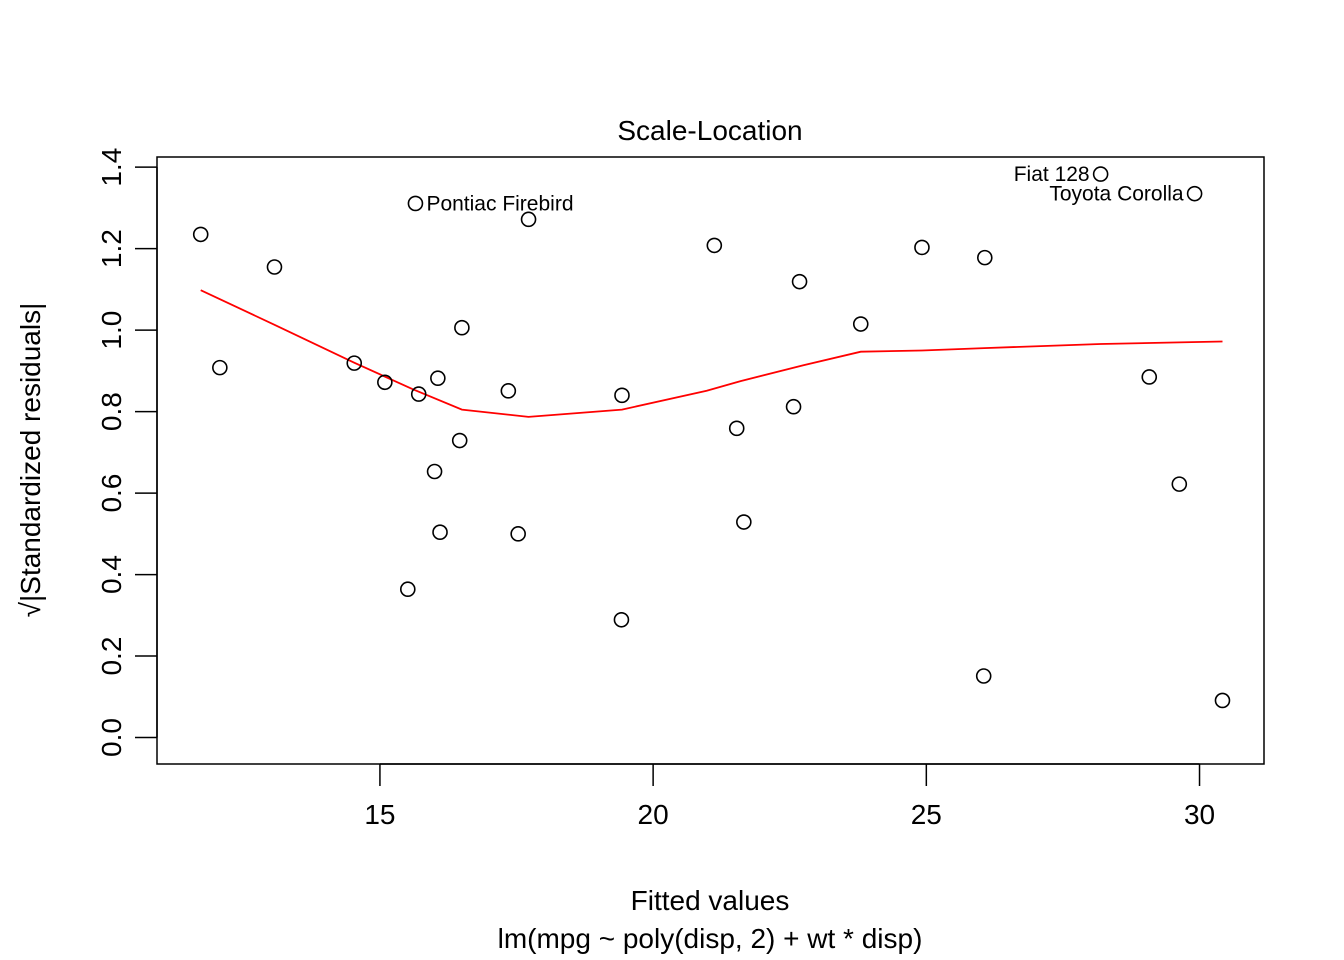  I want to click on y-tick-label: 0.2, so click(111, 656).